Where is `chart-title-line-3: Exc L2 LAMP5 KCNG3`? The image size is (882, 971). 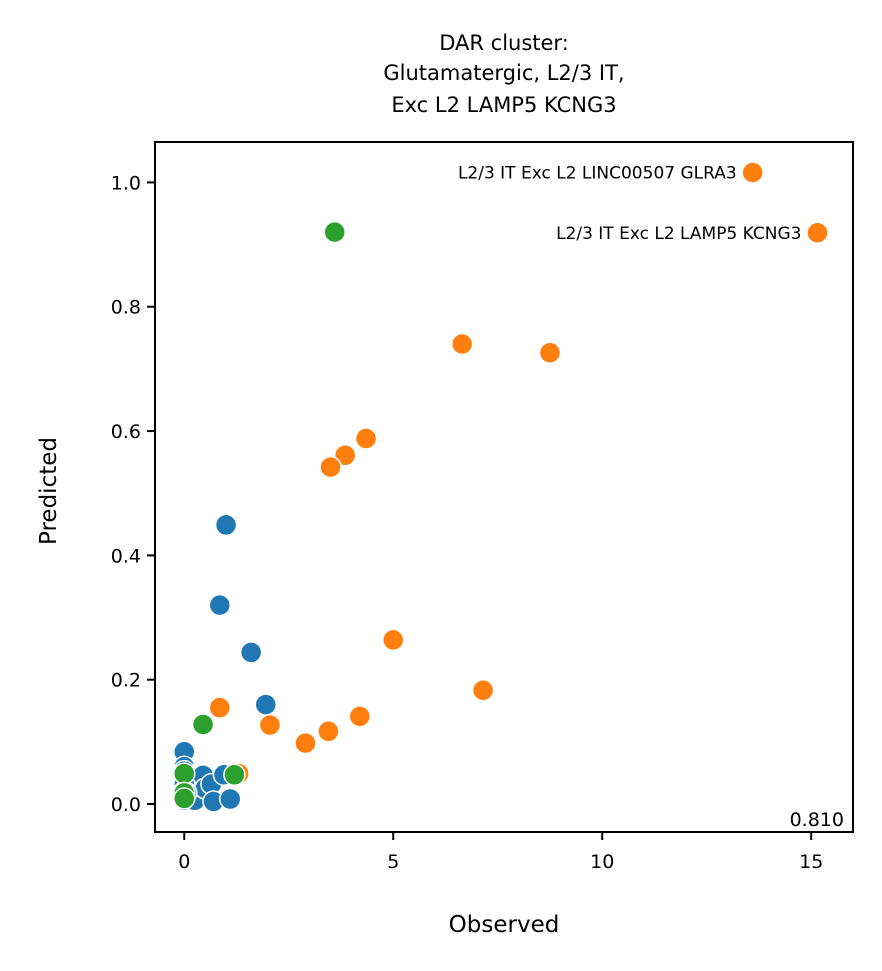
chart-title-line-3: Exc L2 LAMP5 KCNG3 is located at coordinates (503, 105).